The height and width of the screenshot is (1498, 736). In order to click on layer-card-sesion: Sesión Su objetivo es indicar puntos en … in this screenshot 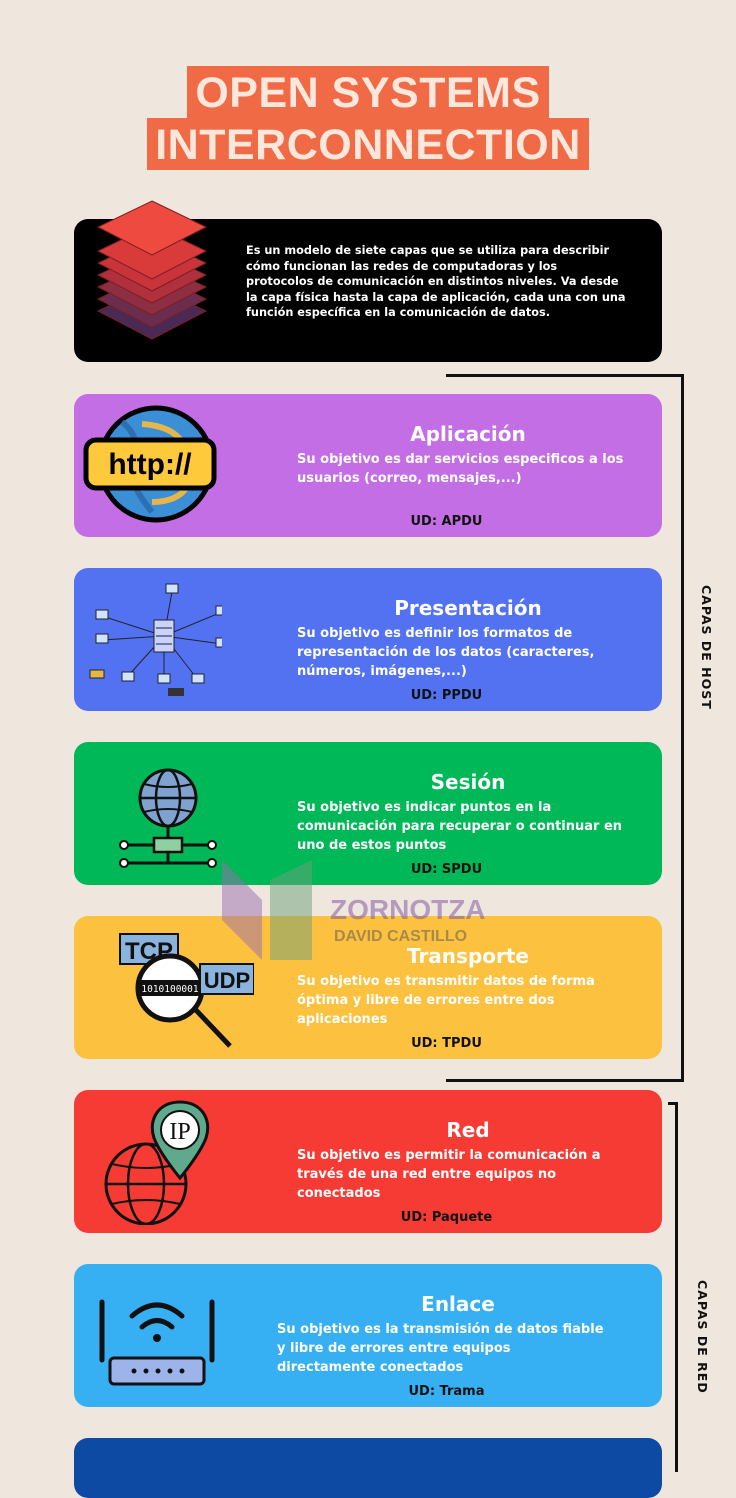, I will do `click(368, 813)`.